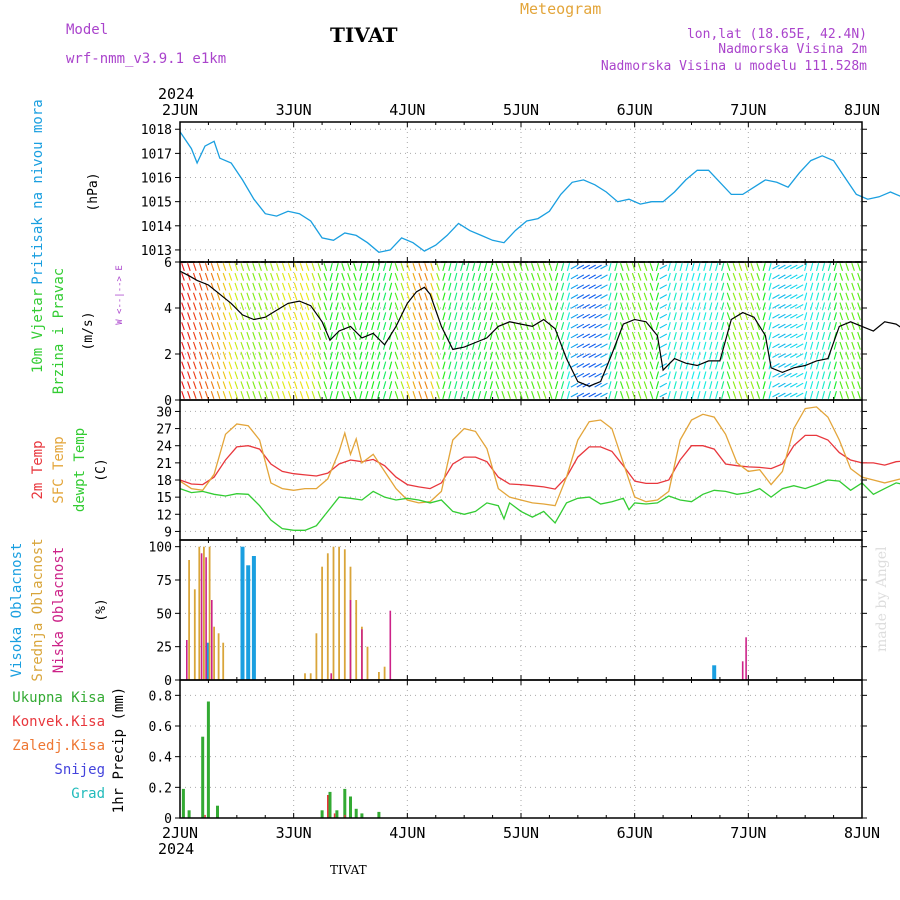 This screenshot has width=900, height=900. What do you see at coordinates (164, 412) in the screenshot?
I see `y-tick-label: 30` at bounding box center [164, 412].